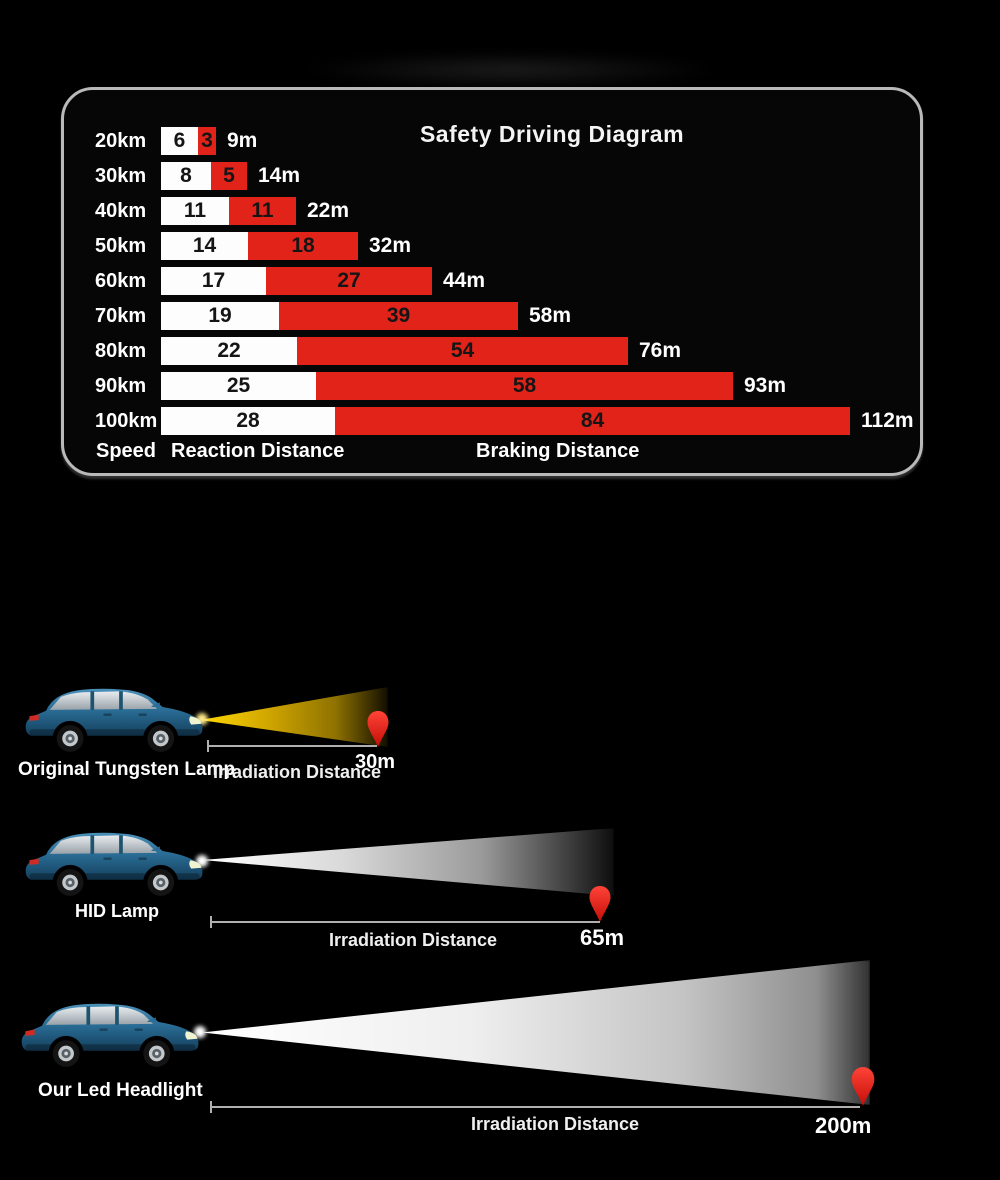 The image size is (1000, 1180). I want to click on speed-label: 50km, so click(121, 245).